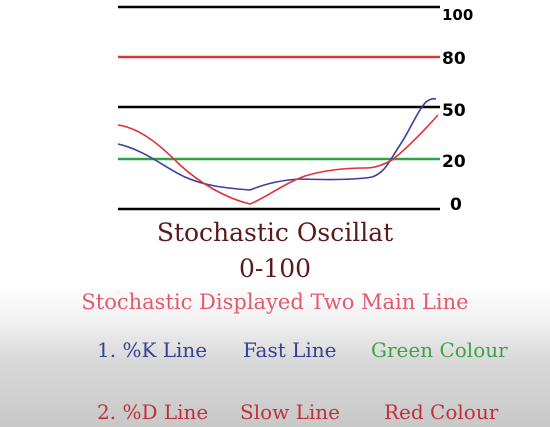 Image resolution: width=550 pixels, height=427 pixels. I want to click on d-line-speed: Slow Line, so click(290, 412).